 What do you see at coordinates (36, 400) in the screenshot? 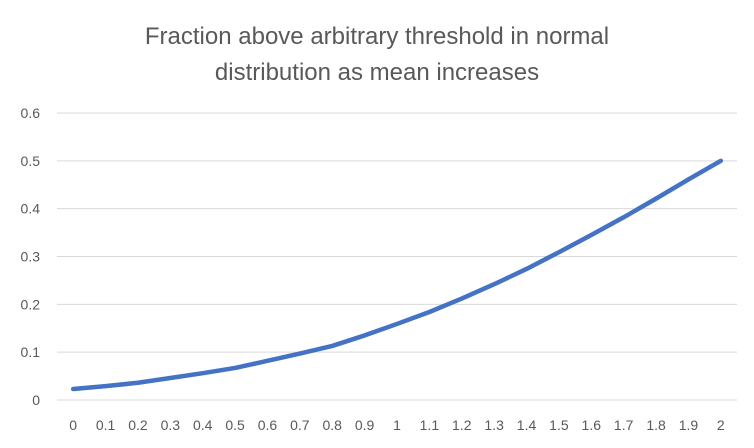
I see `y-tick-label: 0` at bounding box center [36, 400].